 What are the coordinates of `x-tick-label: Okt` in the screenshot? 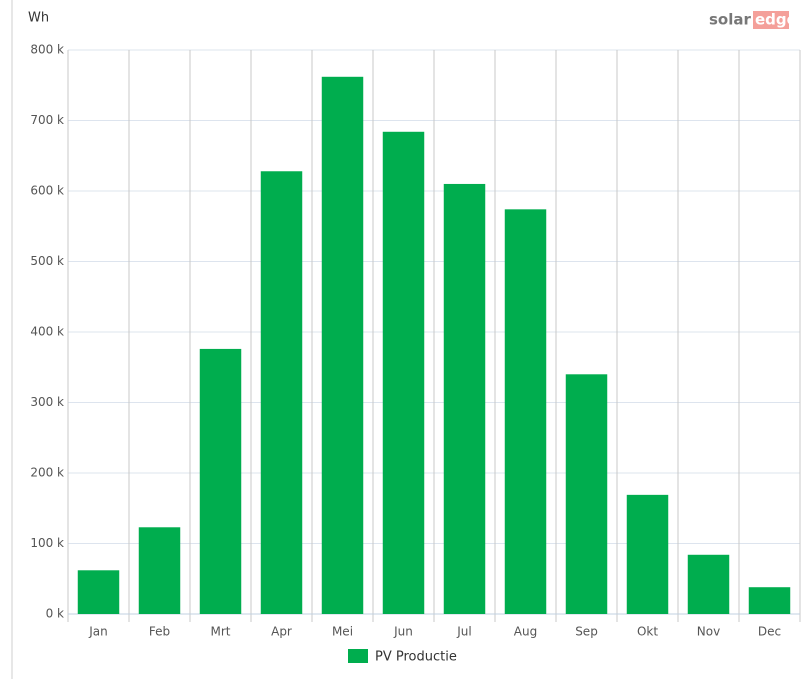 It's located at (647, 632).